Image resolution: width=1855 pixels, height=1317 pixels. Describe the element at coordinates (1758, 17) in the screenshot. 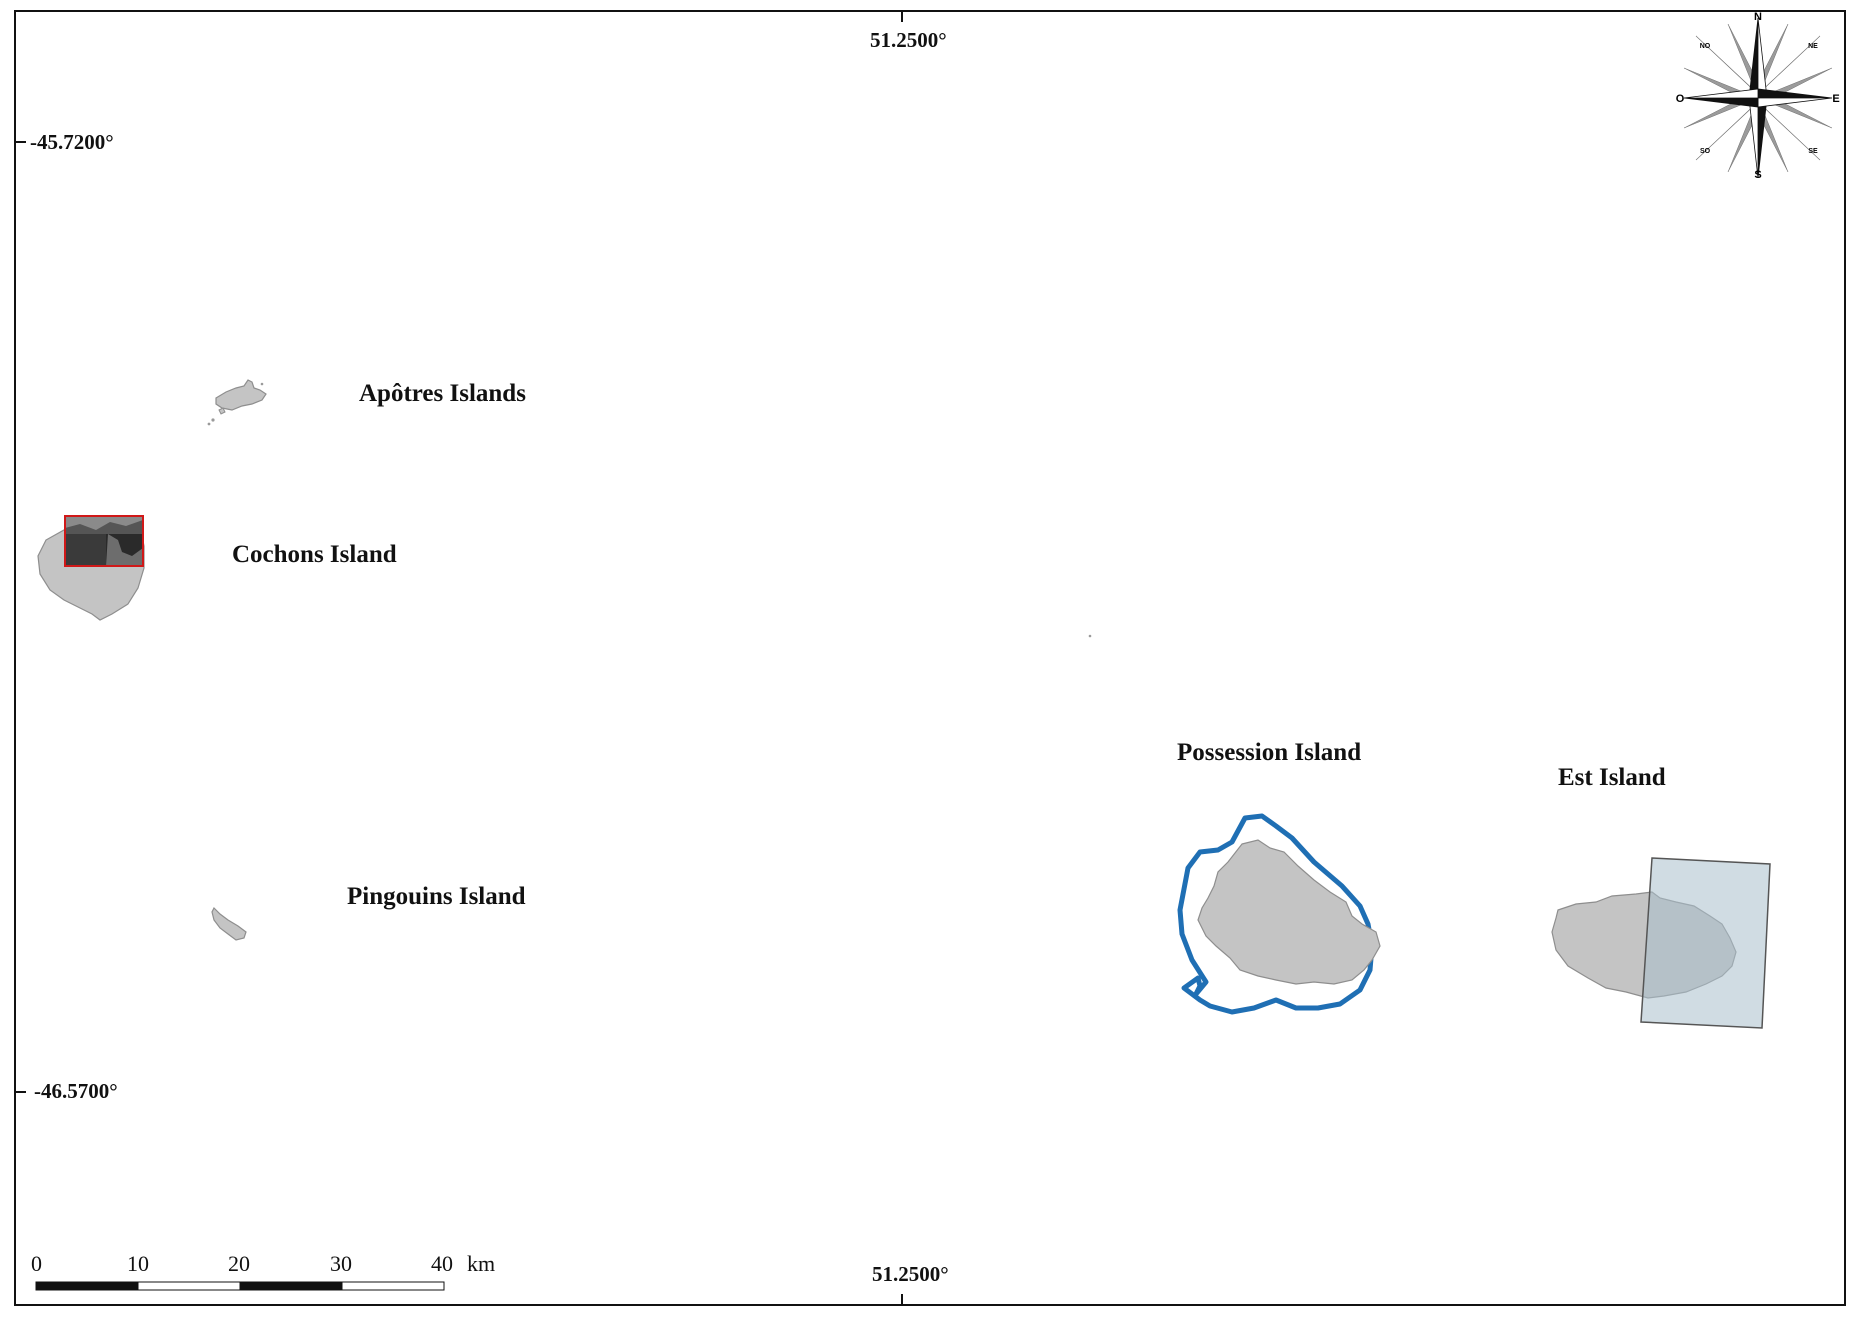

I see `compass-north-label: N` at that location.